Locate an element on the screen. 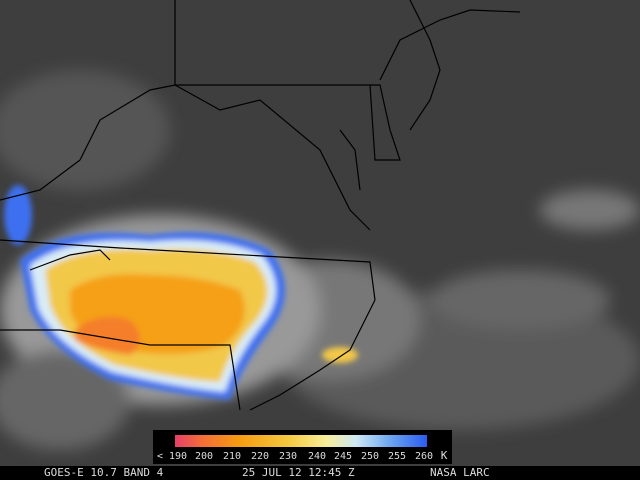 Image resolution: width=640 pixels, height=480 pixels. legend-label: < 190 is located at coordinates (172, 456).